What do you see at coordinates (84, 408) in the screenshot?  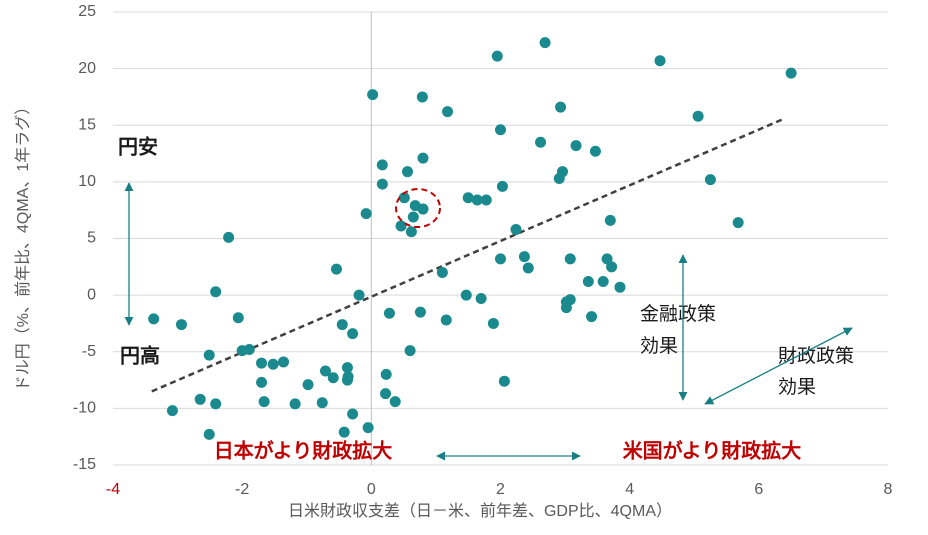 I see `y-tick-label: -10` at bounding box center [84, 408].